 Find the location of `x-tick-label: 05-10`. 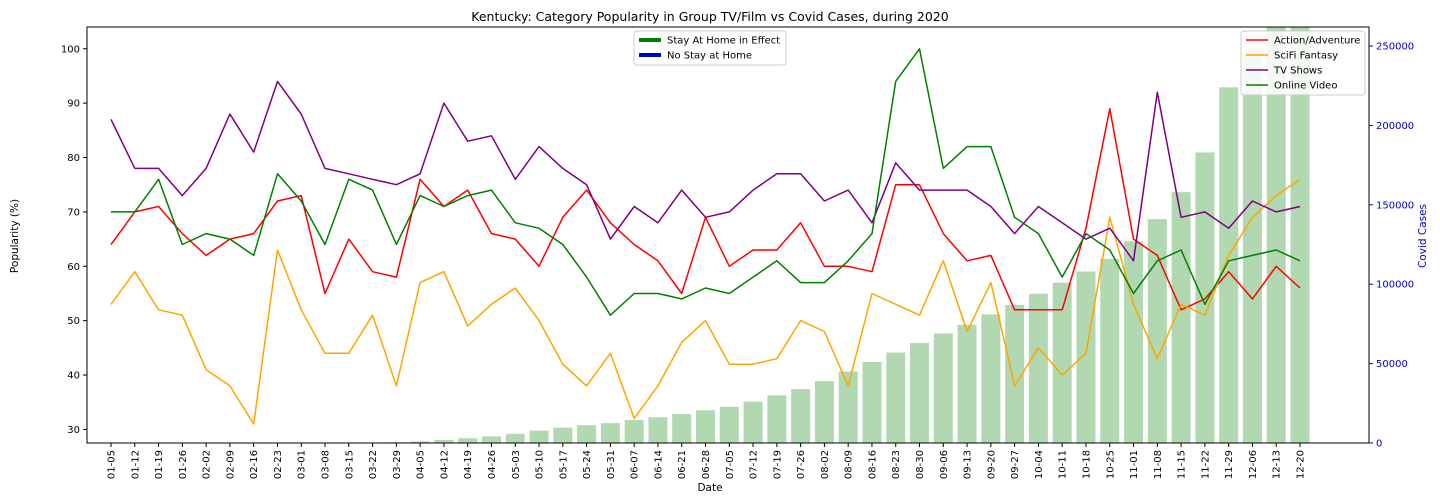

x-tick-label: 05-10 is located at coordinates (540, 464).